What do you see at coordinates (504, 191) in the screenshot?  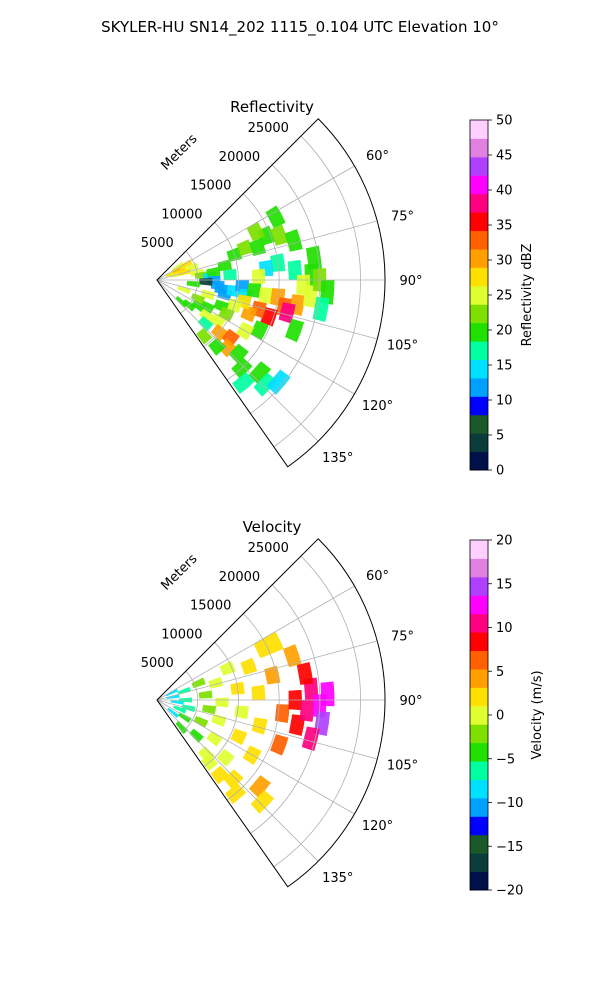 I see `reflectivity-colorbar-tick-label: 40` at bounding box center [504, 191].